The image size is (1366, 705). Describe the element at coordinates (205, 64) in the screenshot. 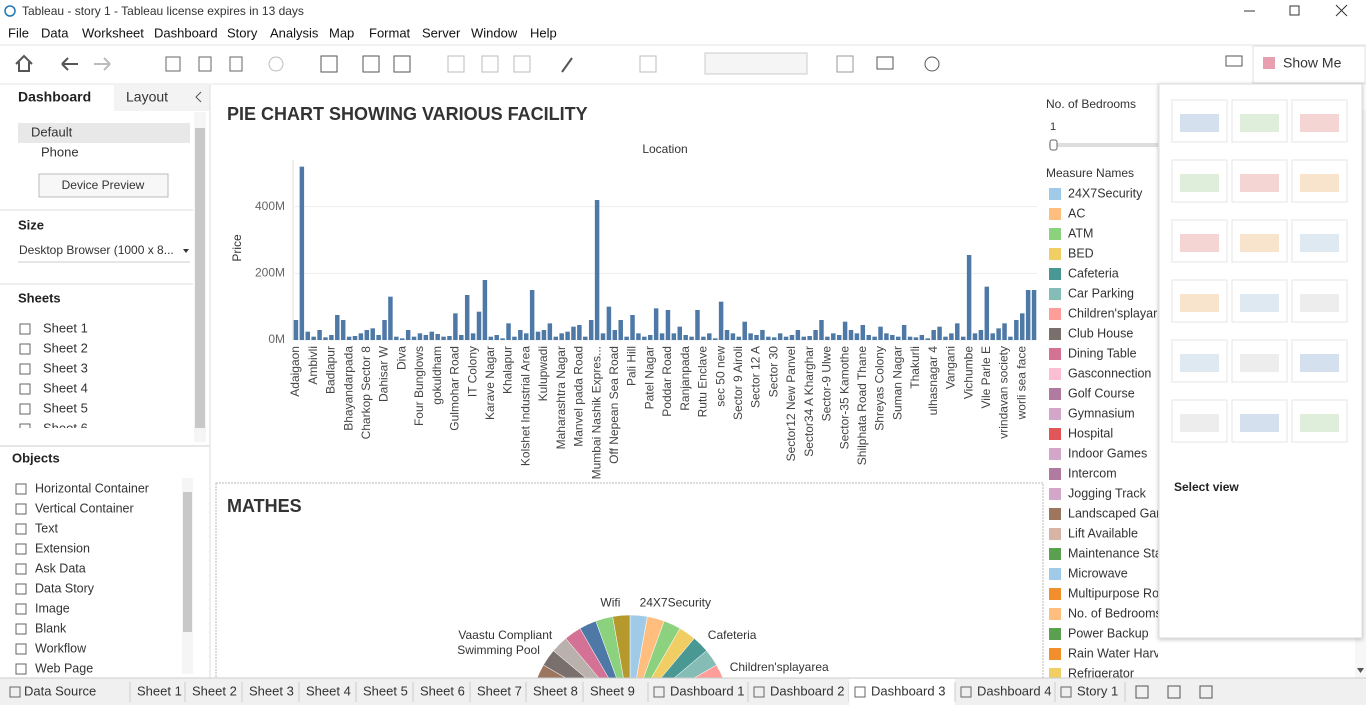

I see `new-data-source-button` at that location.